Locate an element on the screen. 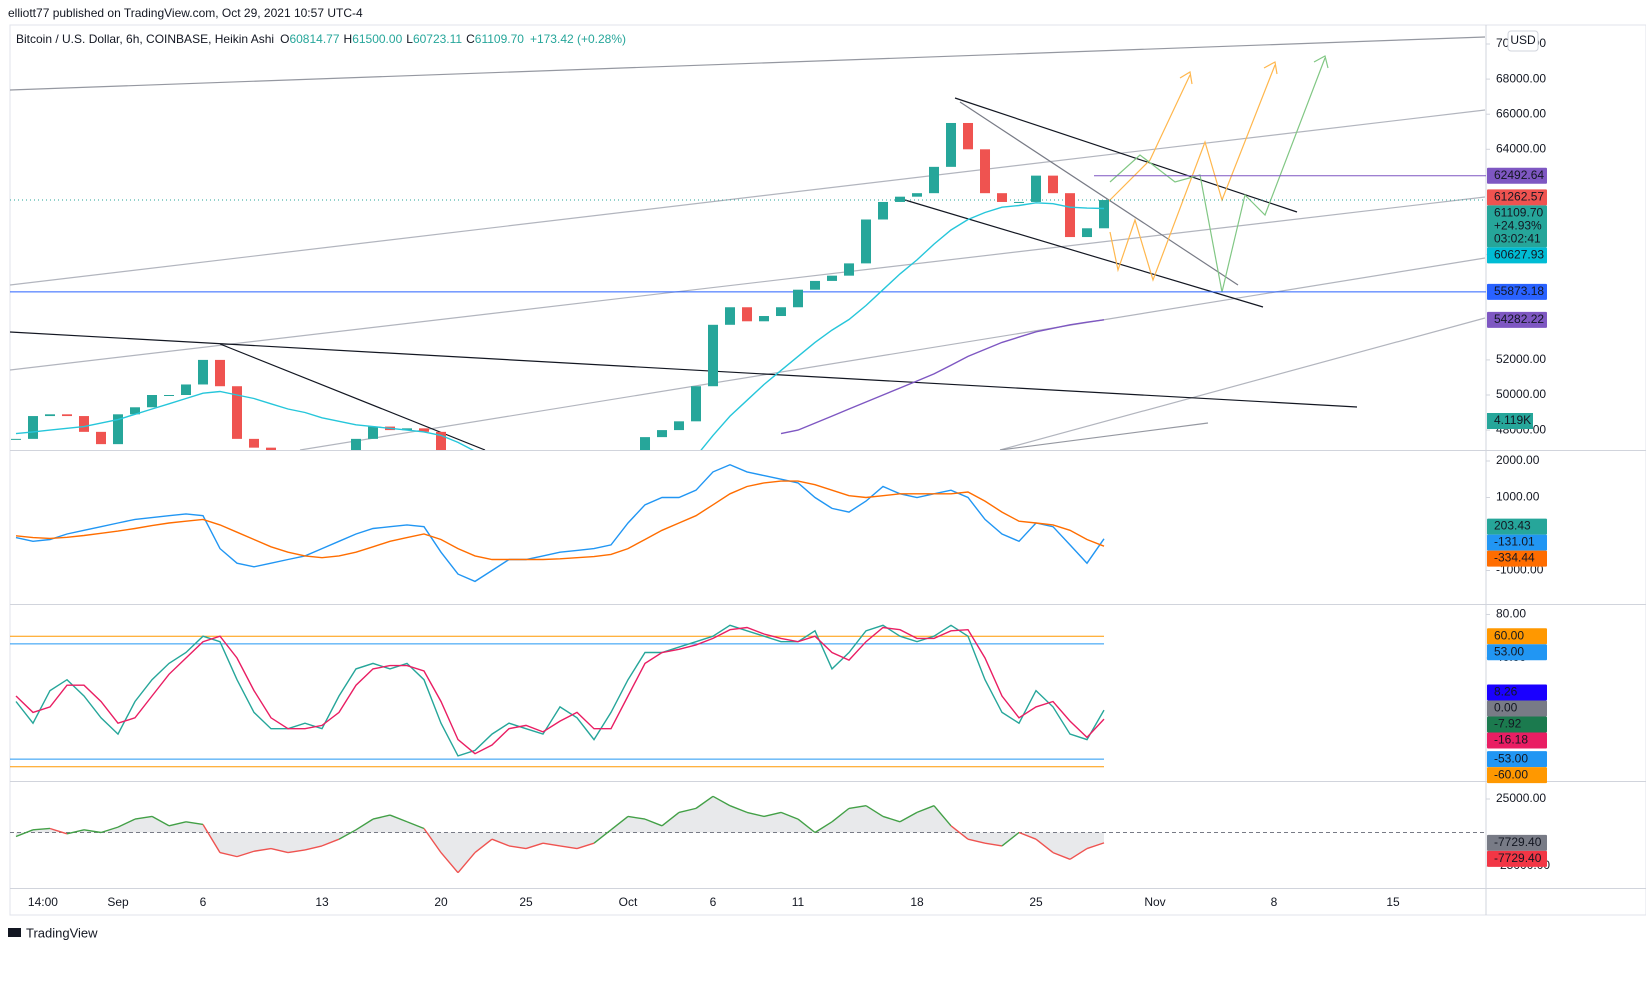  price-badge-label: 62492.64 is located at coordinates (1519, 175).